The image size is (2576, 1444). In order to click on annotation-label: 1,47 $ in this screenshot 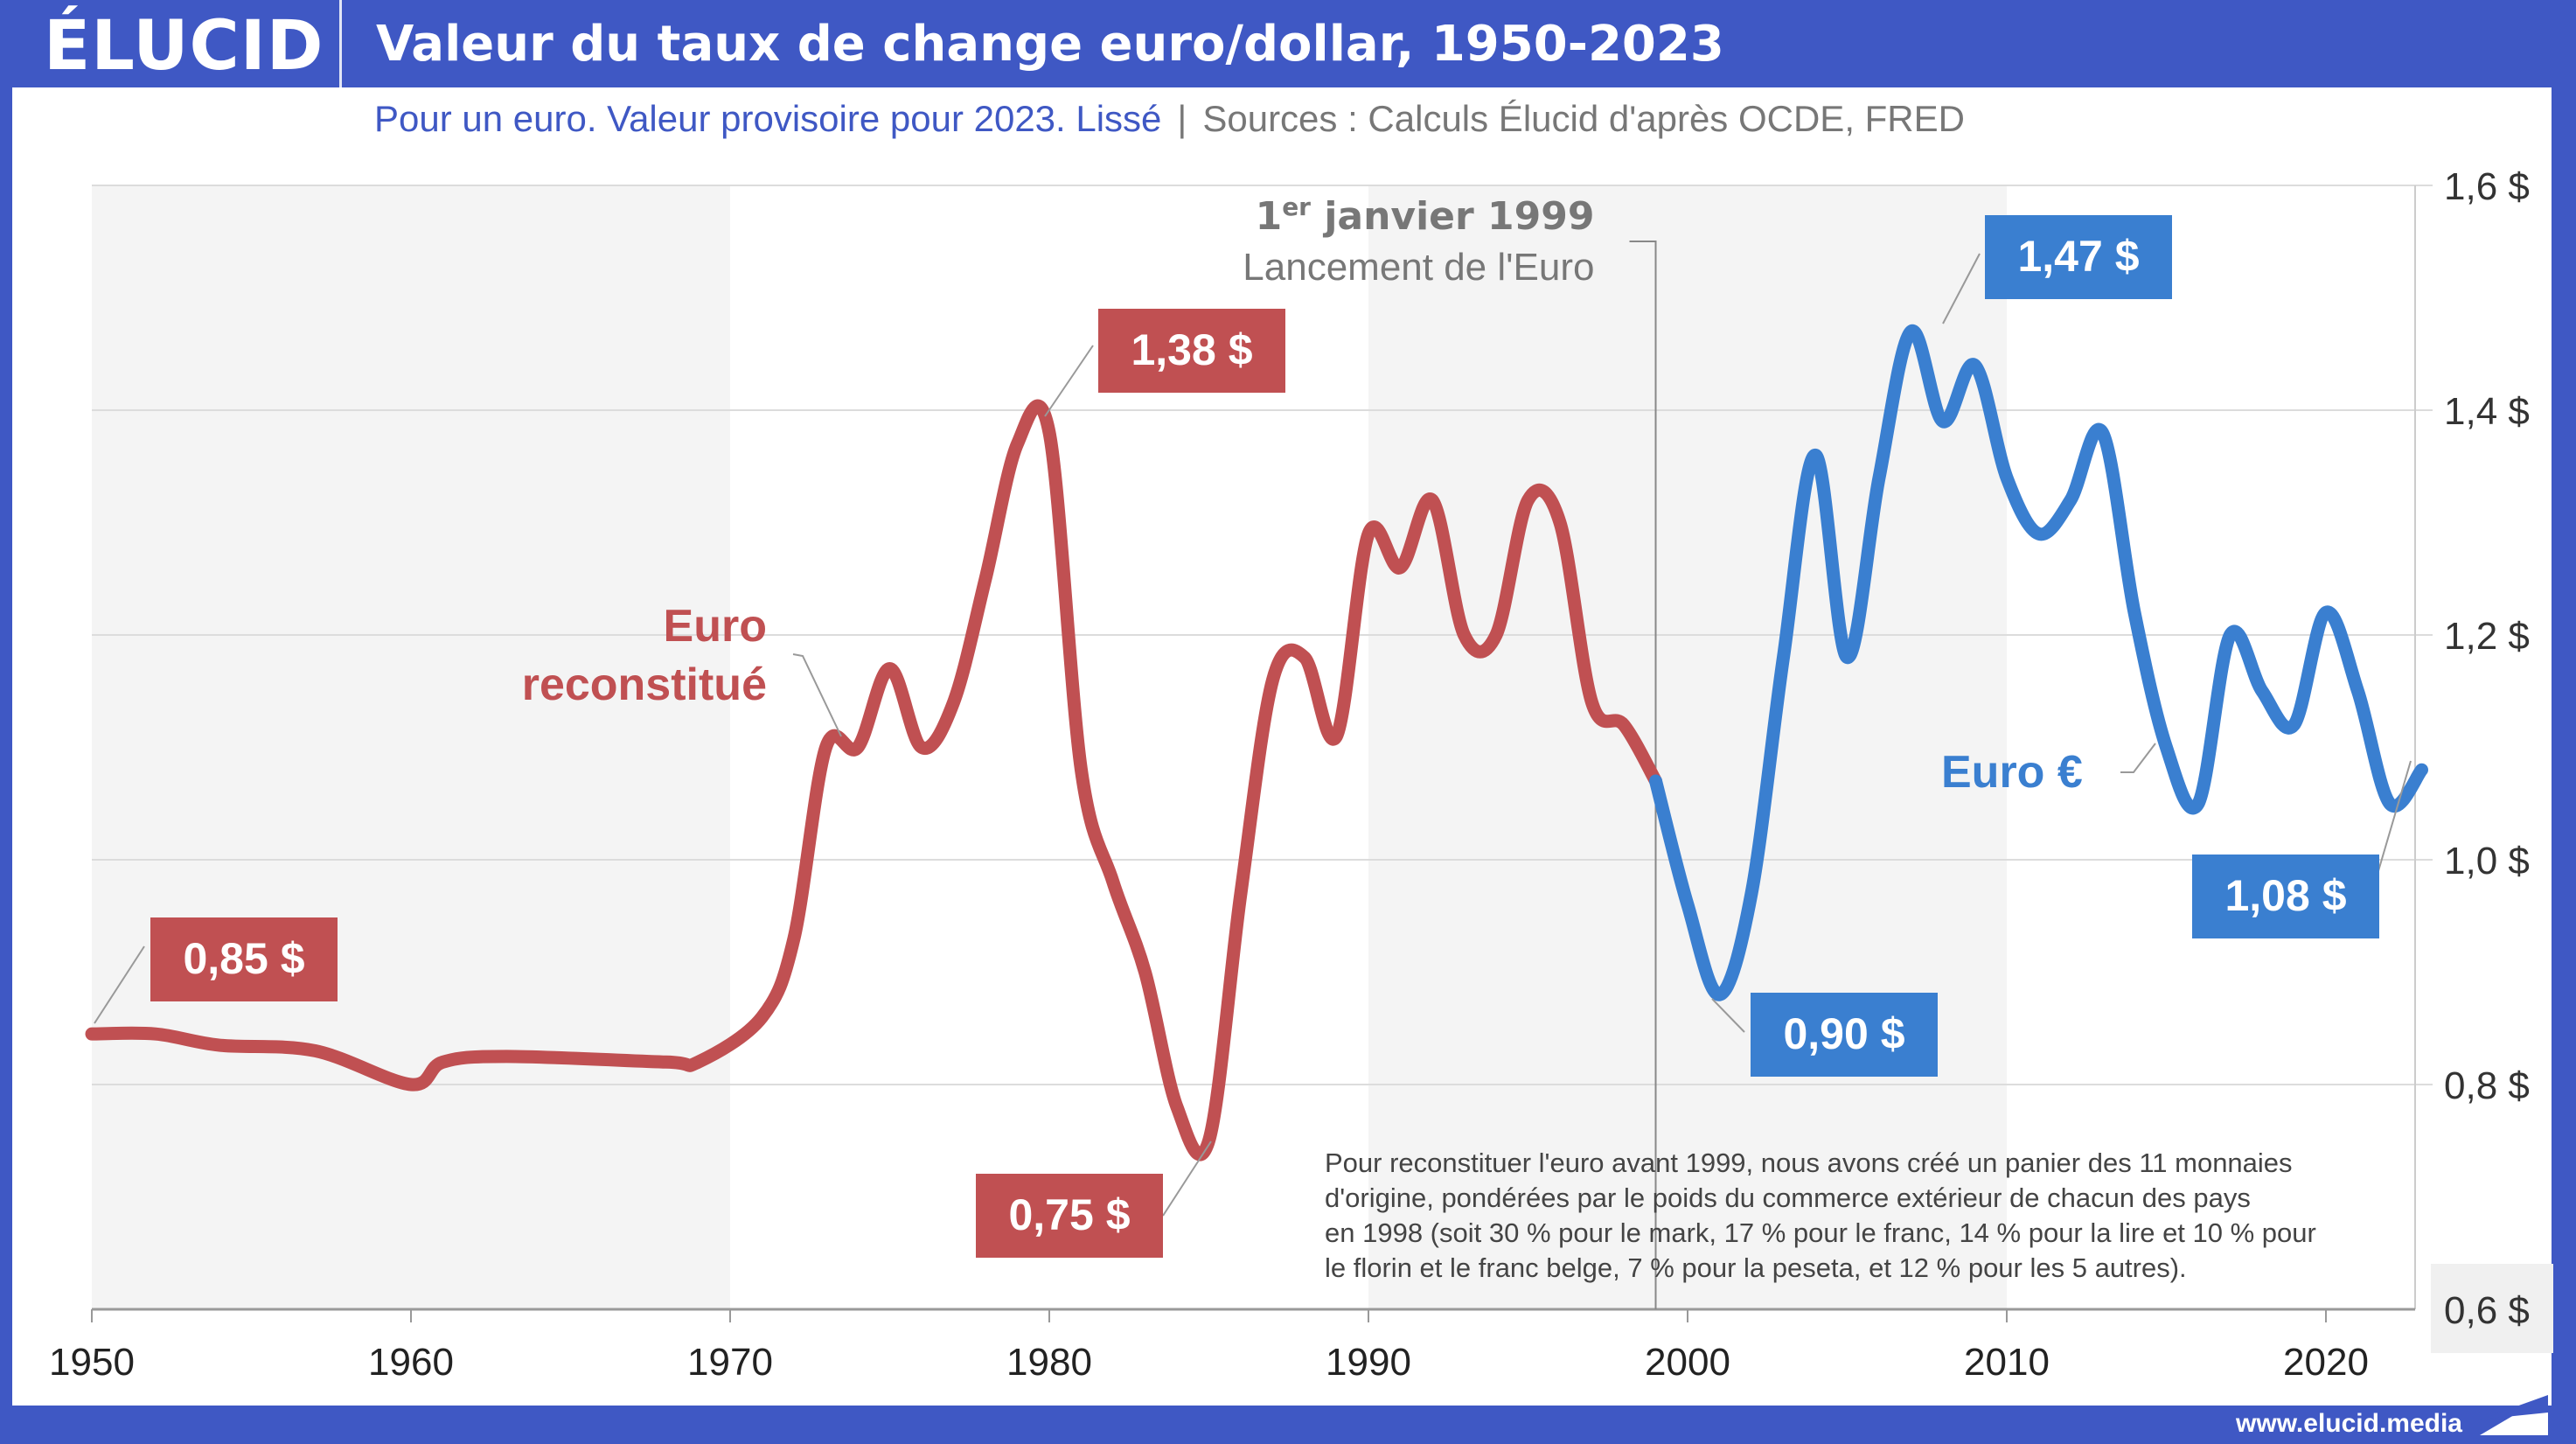, I will do `click(2078, 256)`.